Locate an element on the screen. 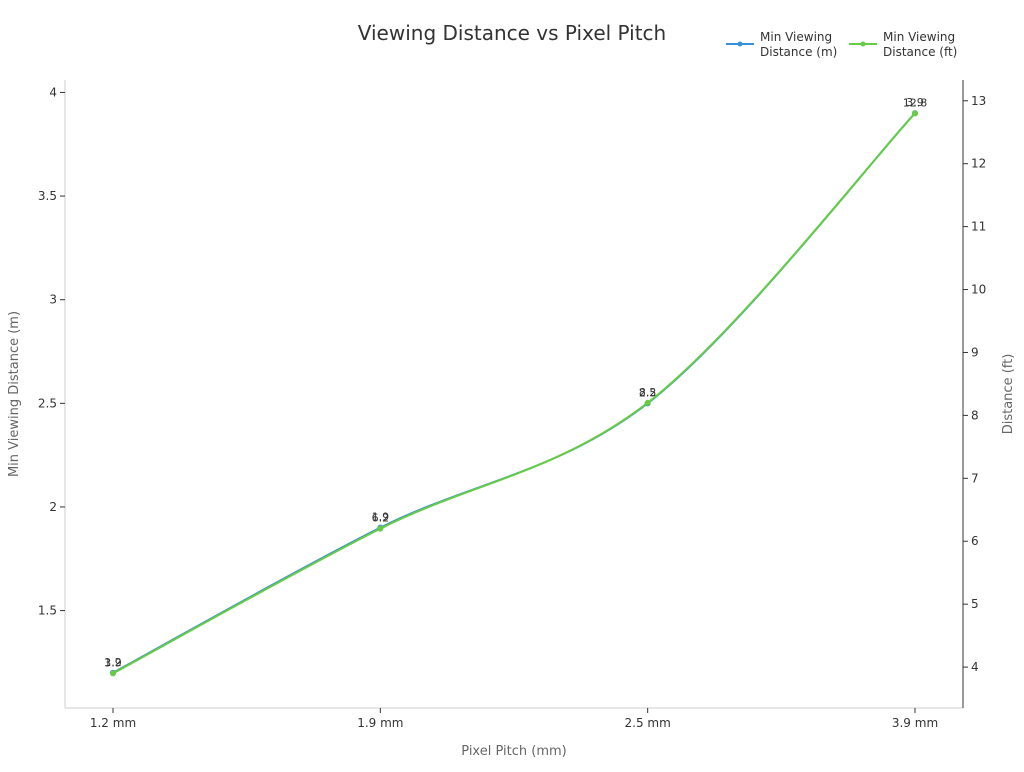 The image size is (1024, 772). x-tick-label: 3.9 mm is located at coordinates (915, 723).